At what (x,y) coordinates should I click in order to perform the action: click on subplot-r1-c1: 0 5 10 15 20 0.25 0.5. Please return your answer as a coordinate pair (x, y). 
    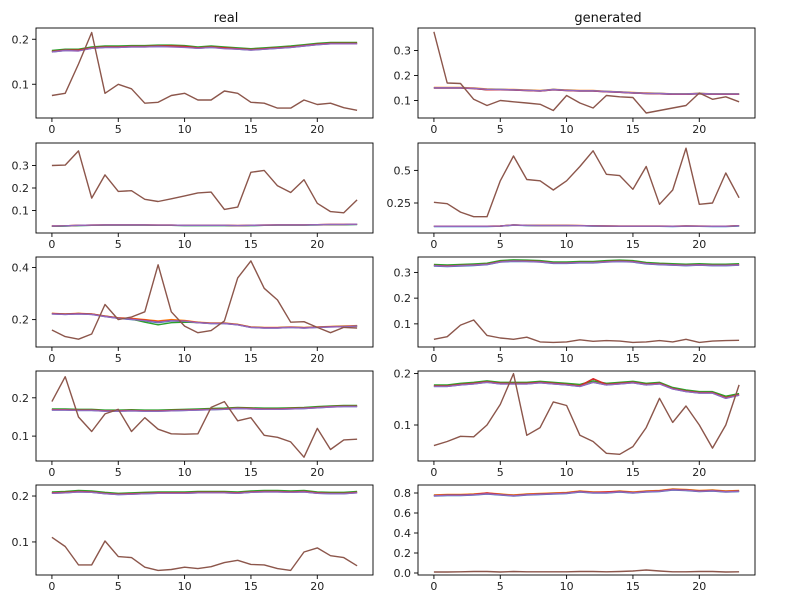
    Looking at the image, I should click on (571, 196).